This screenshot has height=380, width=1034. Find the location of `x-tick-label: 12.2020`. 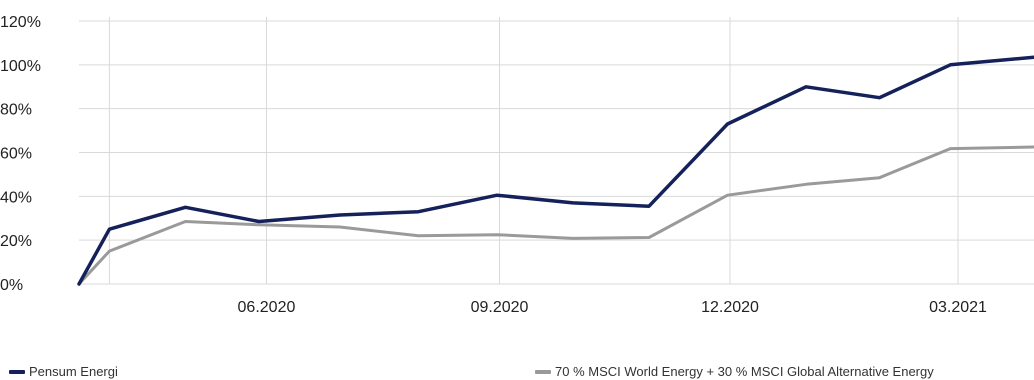

x-tick-label: 12.2020 is located at coordinates (730, 307).